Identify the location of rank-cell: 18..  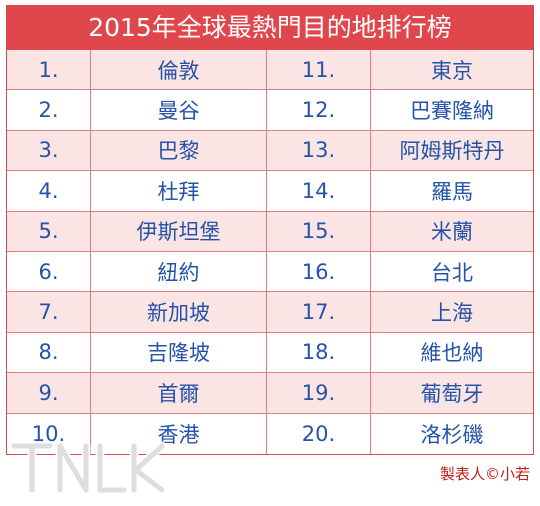
(319, 352).